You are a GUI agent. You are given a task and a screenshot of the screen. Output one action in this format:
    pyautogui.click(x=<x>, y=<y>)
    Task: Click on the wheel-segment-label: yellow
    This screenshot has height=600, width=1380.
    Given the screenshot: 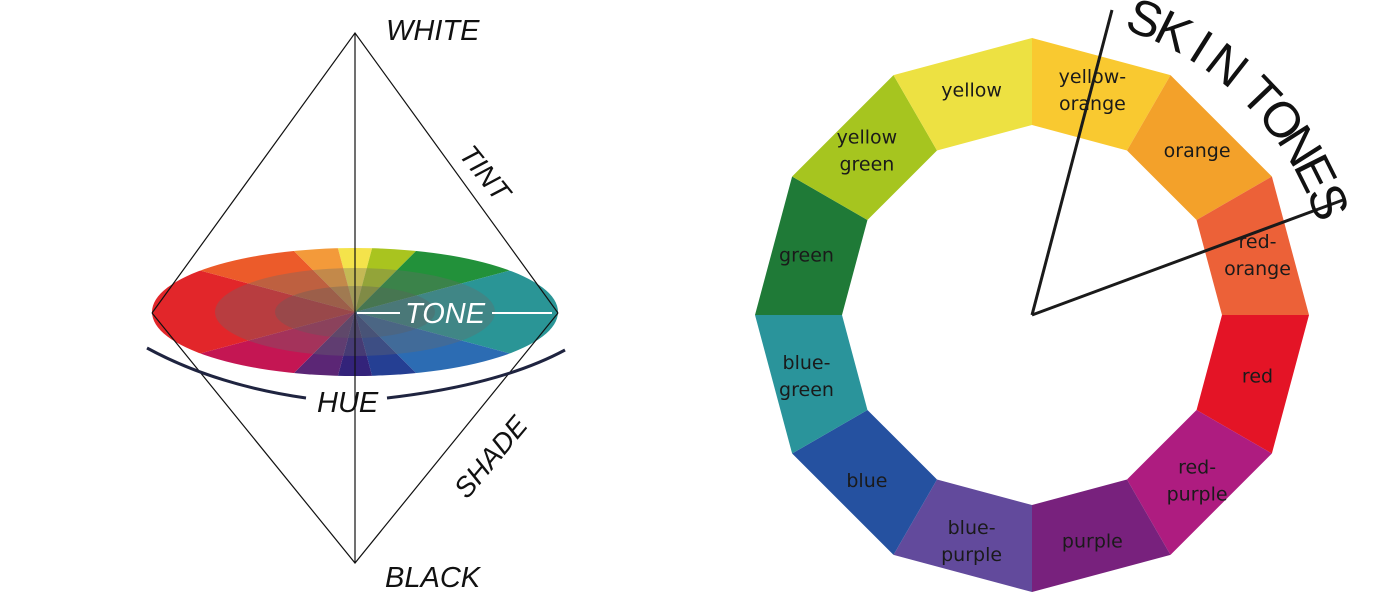 What is the action you would take?
    pyautogui.click(x=971, y=91)
    